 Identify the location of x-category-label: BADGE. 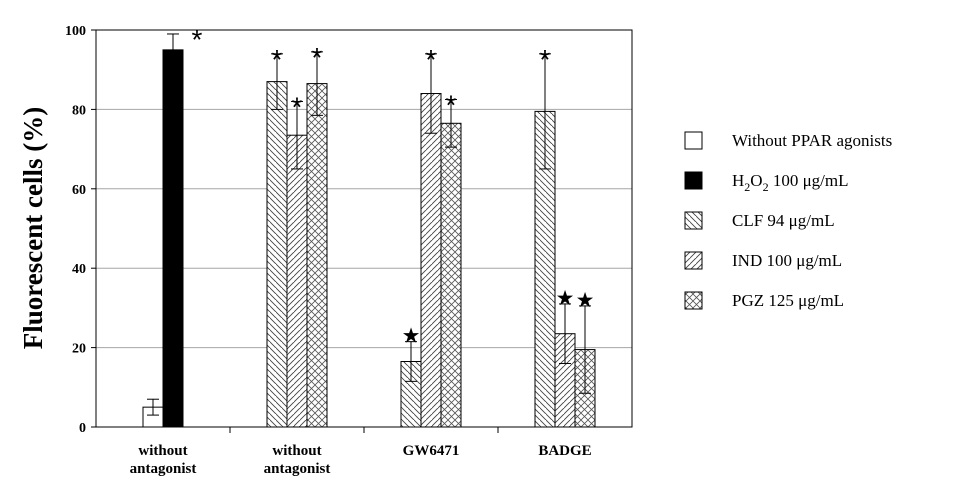
(564, 451).